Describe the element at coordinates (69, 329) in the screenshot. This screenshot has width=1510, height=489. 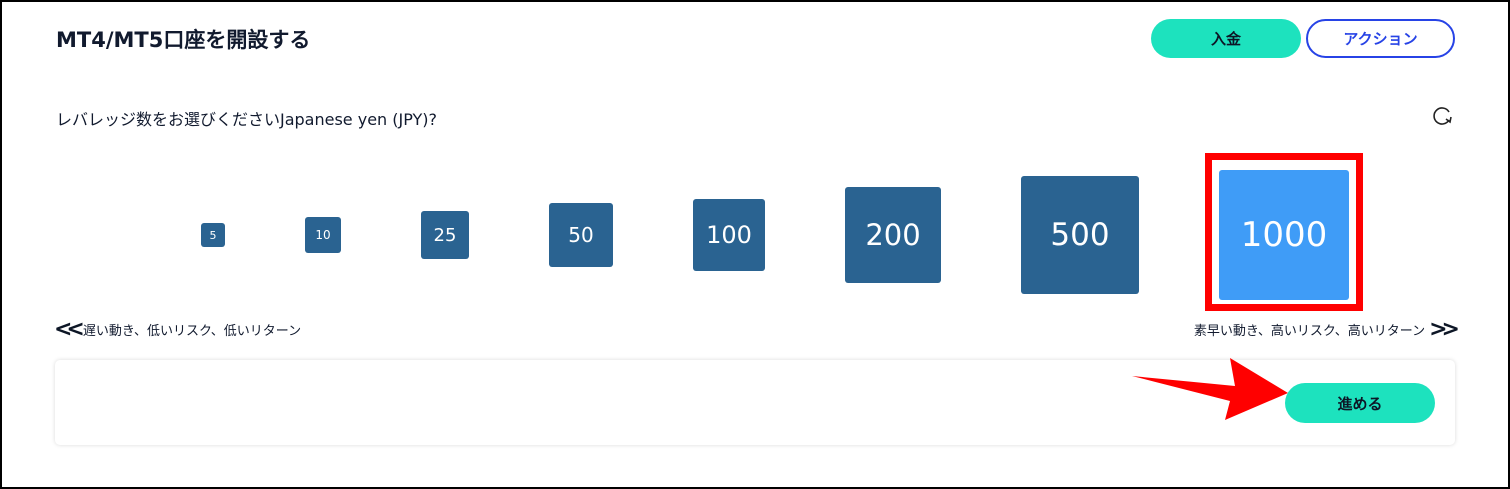
I see `double-chevron-left-icon: <<` at that location.